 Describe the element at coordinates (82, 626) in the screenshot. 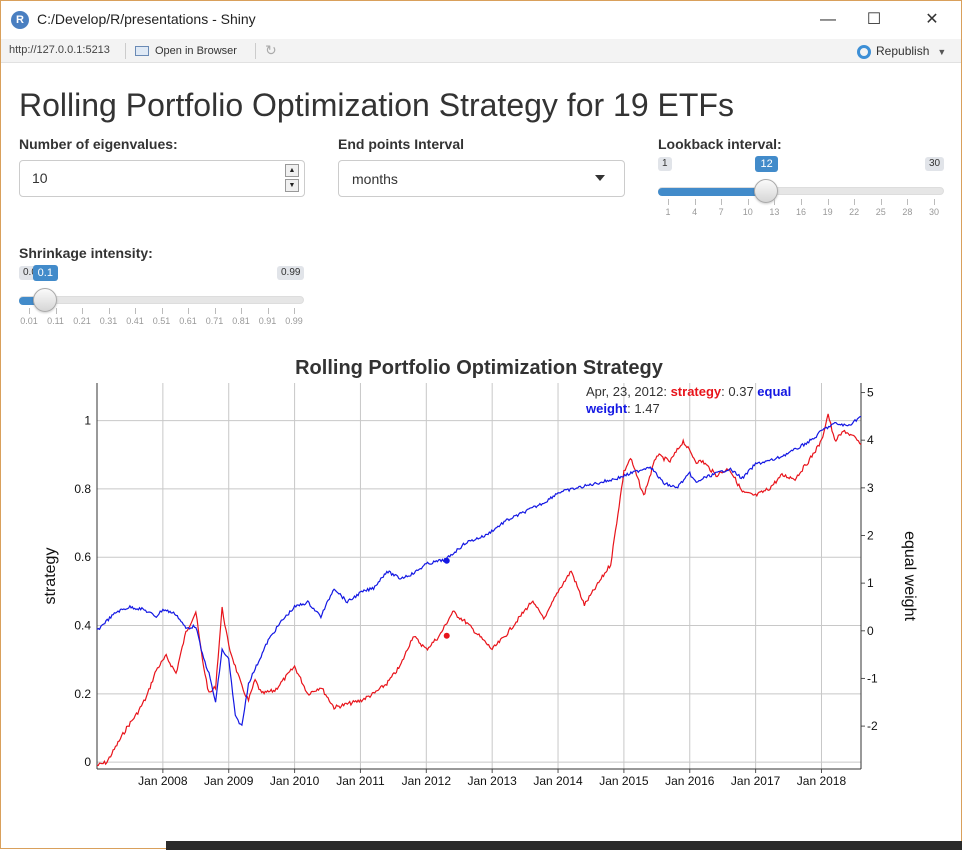

I see `y-tick-label: 0.4` at that location.